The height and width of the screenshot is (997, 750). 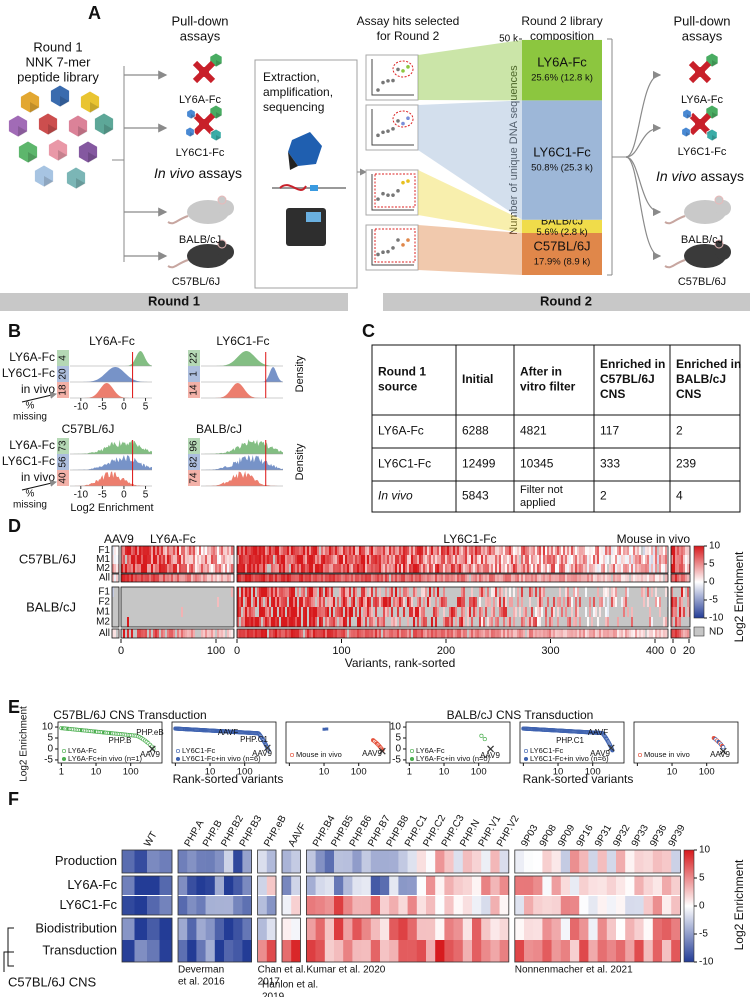 What do you see at coordinates (700, 124) in the screenshot?
I see `receptor-icon` at bounding box center [700, 124].